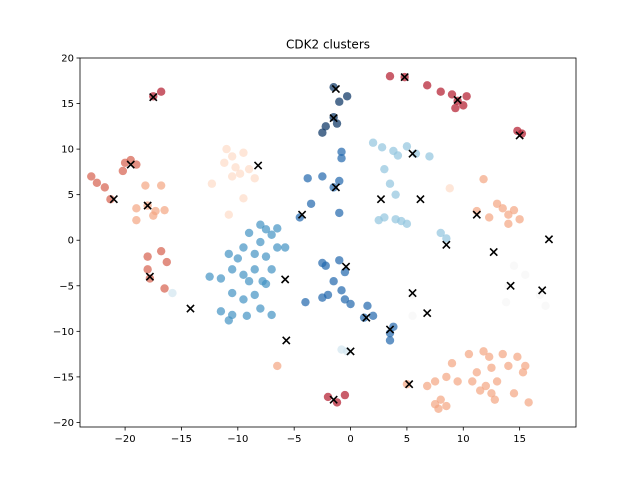 This screenshot has height=480, width=640. What do you see at coordinates (181, 439) in the screenshot?
I see `x-tick-label: −15` at bounding box center [181, 439].